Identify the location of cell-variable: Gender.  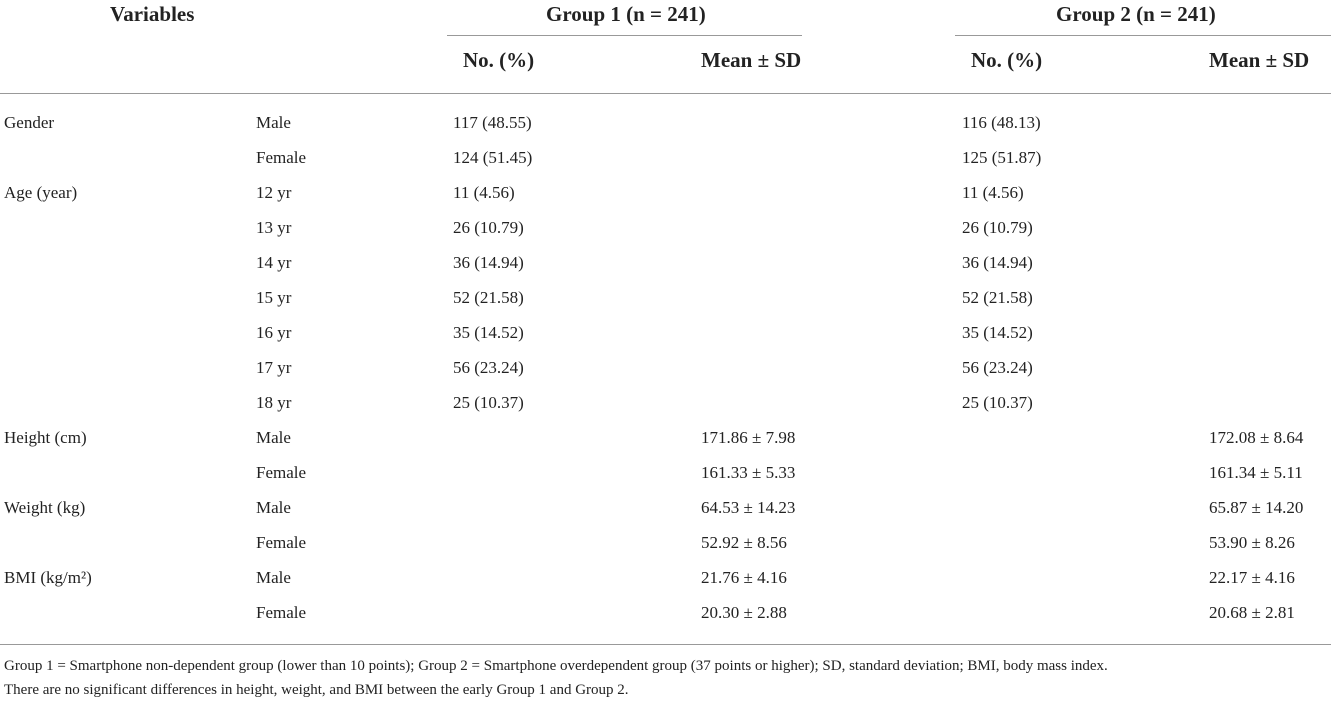
(29, 122).